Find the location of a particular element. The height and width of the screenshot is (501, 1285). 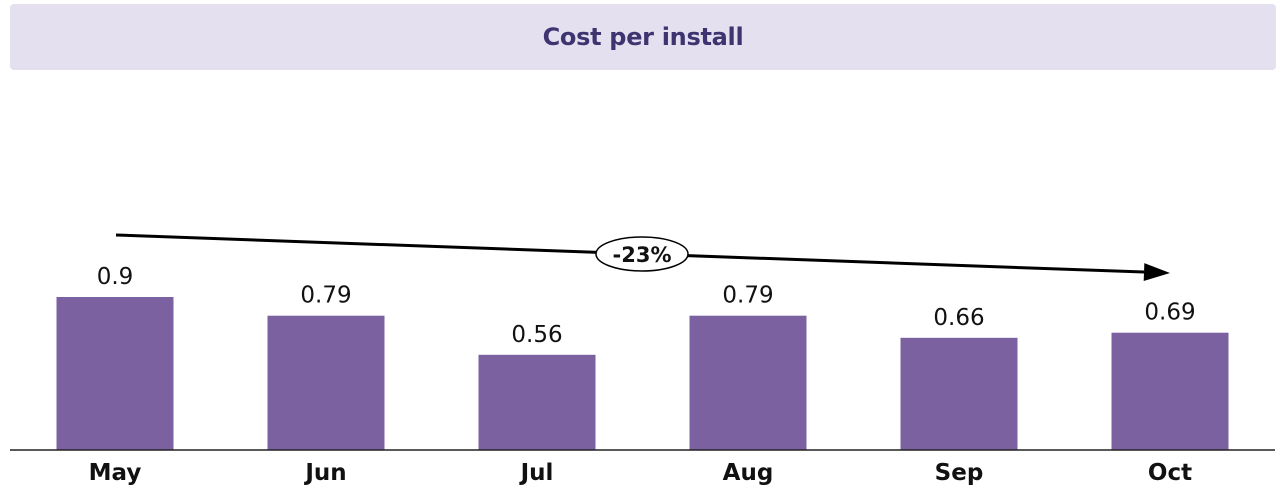

chart-title: Cost per install is located at coordinates (643, 37).